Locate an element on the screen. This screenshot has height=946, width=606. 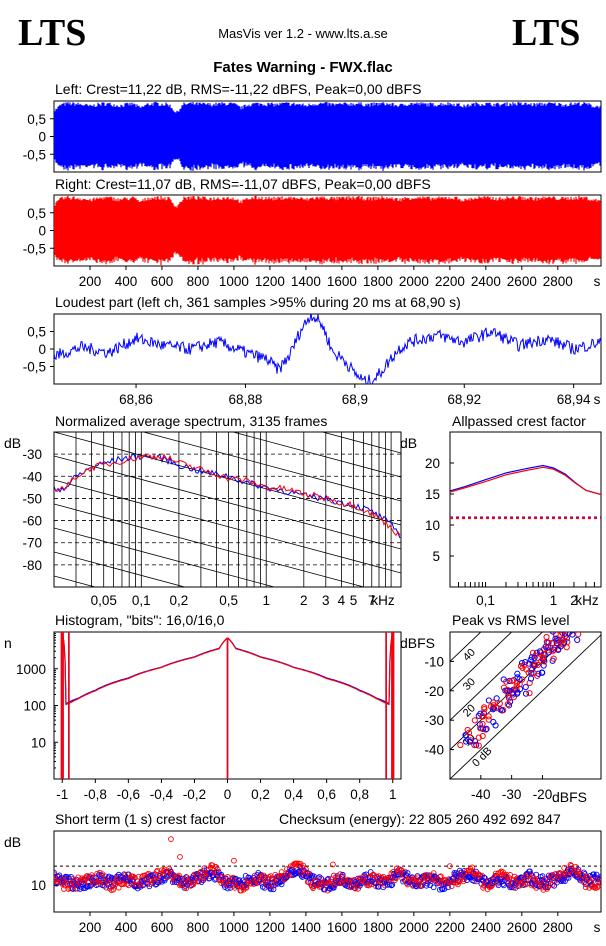
spectrum-xtick-label: 0,05 is located at coordinates (104, 600).